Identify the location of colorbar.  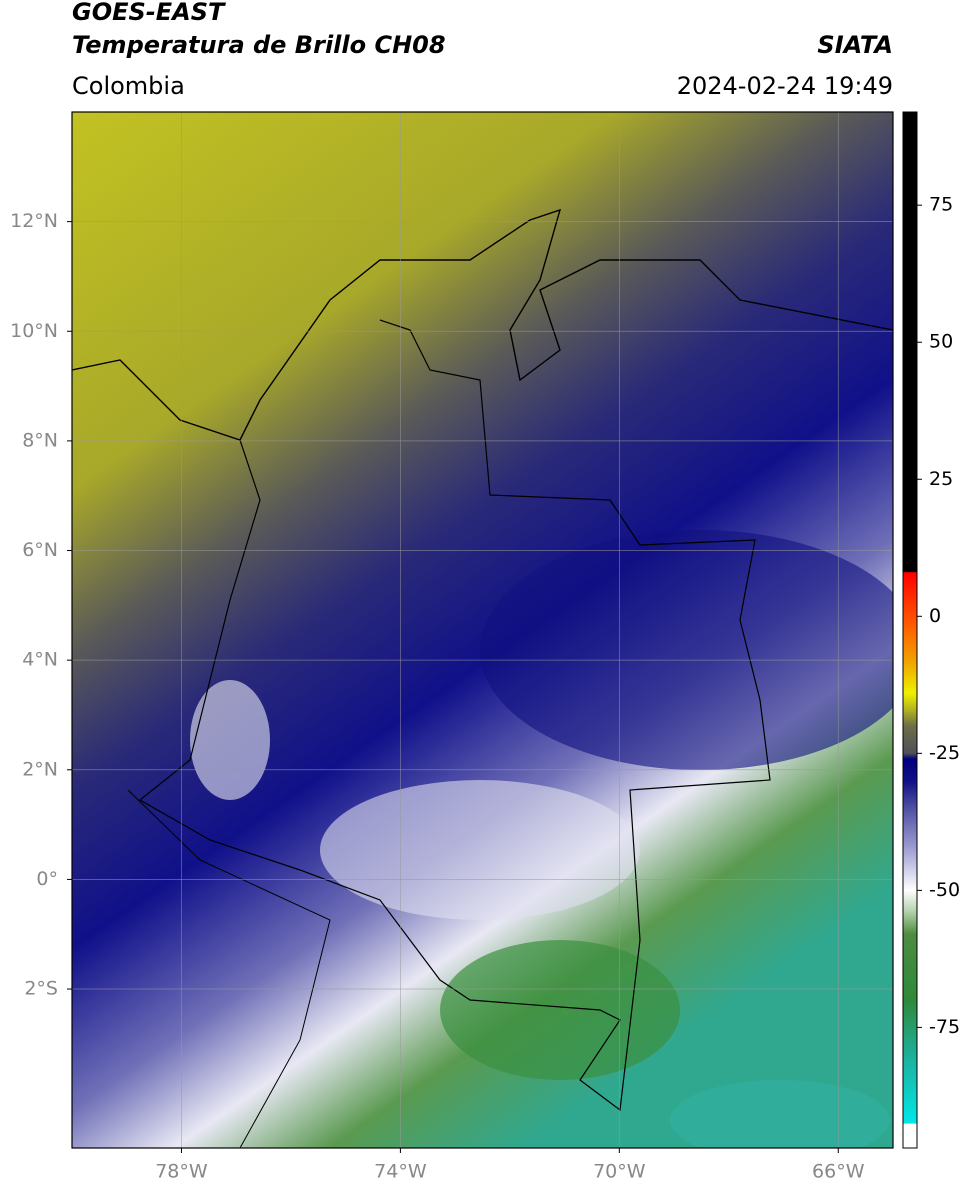
(910, 630).